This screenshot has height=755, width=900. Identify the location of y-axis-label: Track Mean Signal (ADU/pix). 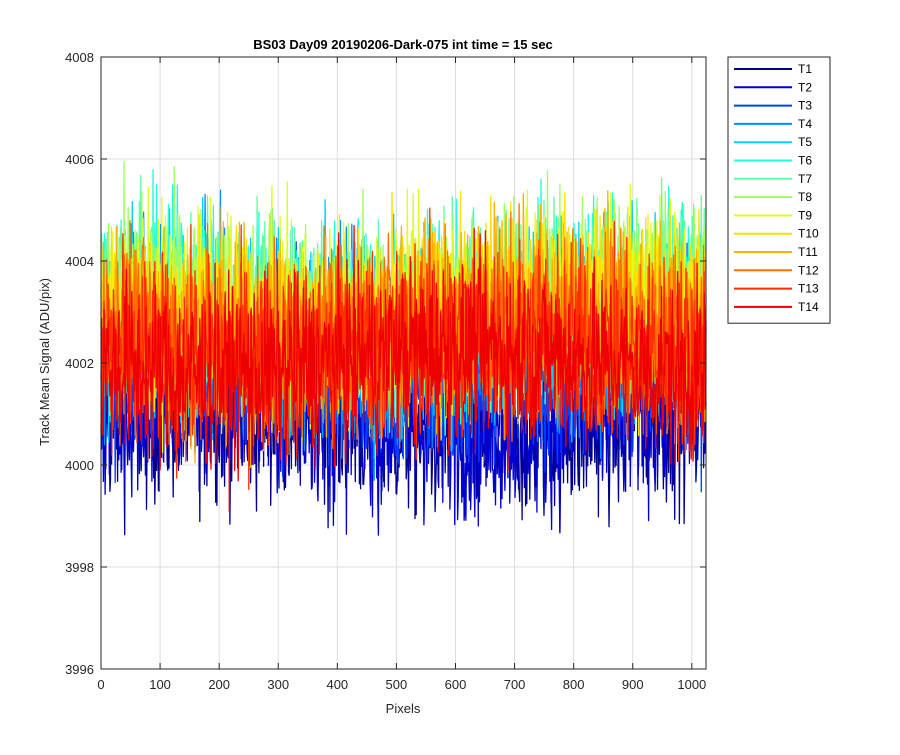
(44, 362).